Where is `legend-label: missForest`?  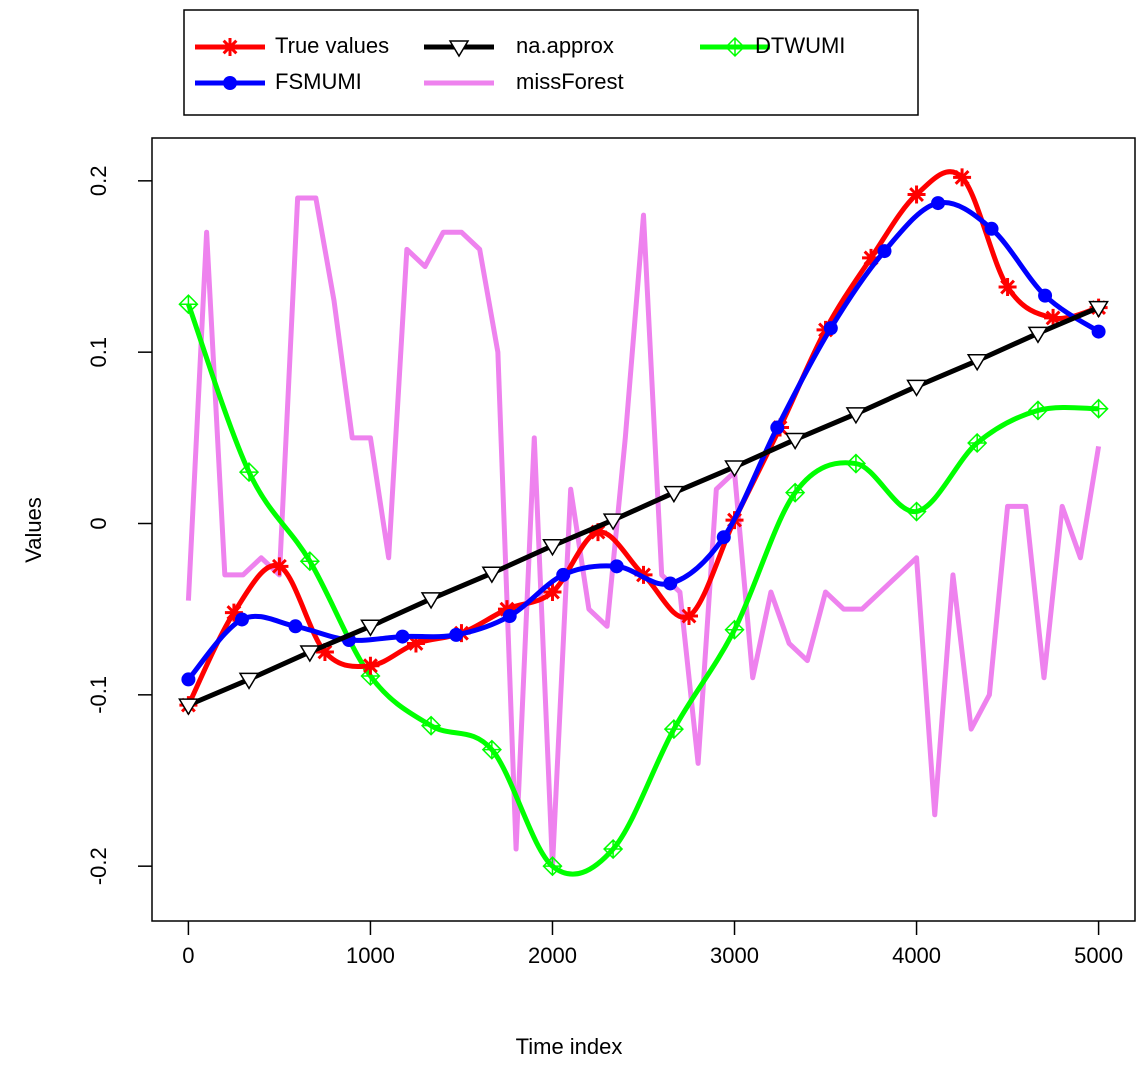 legend-label: missForest is located at coordinates (570, 81).